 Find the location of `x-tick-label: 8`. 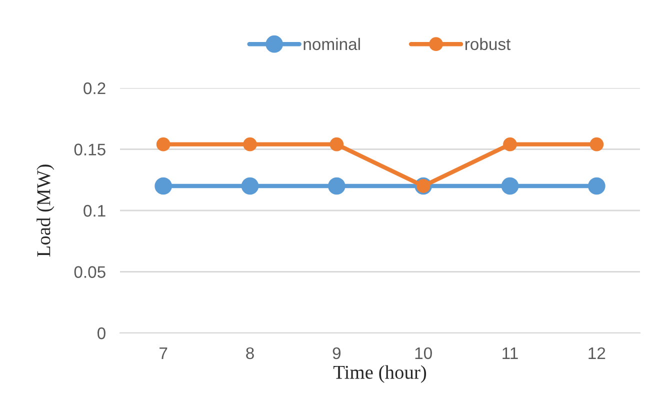

x-tick-label: 8 is located at coordinates (250, 353).